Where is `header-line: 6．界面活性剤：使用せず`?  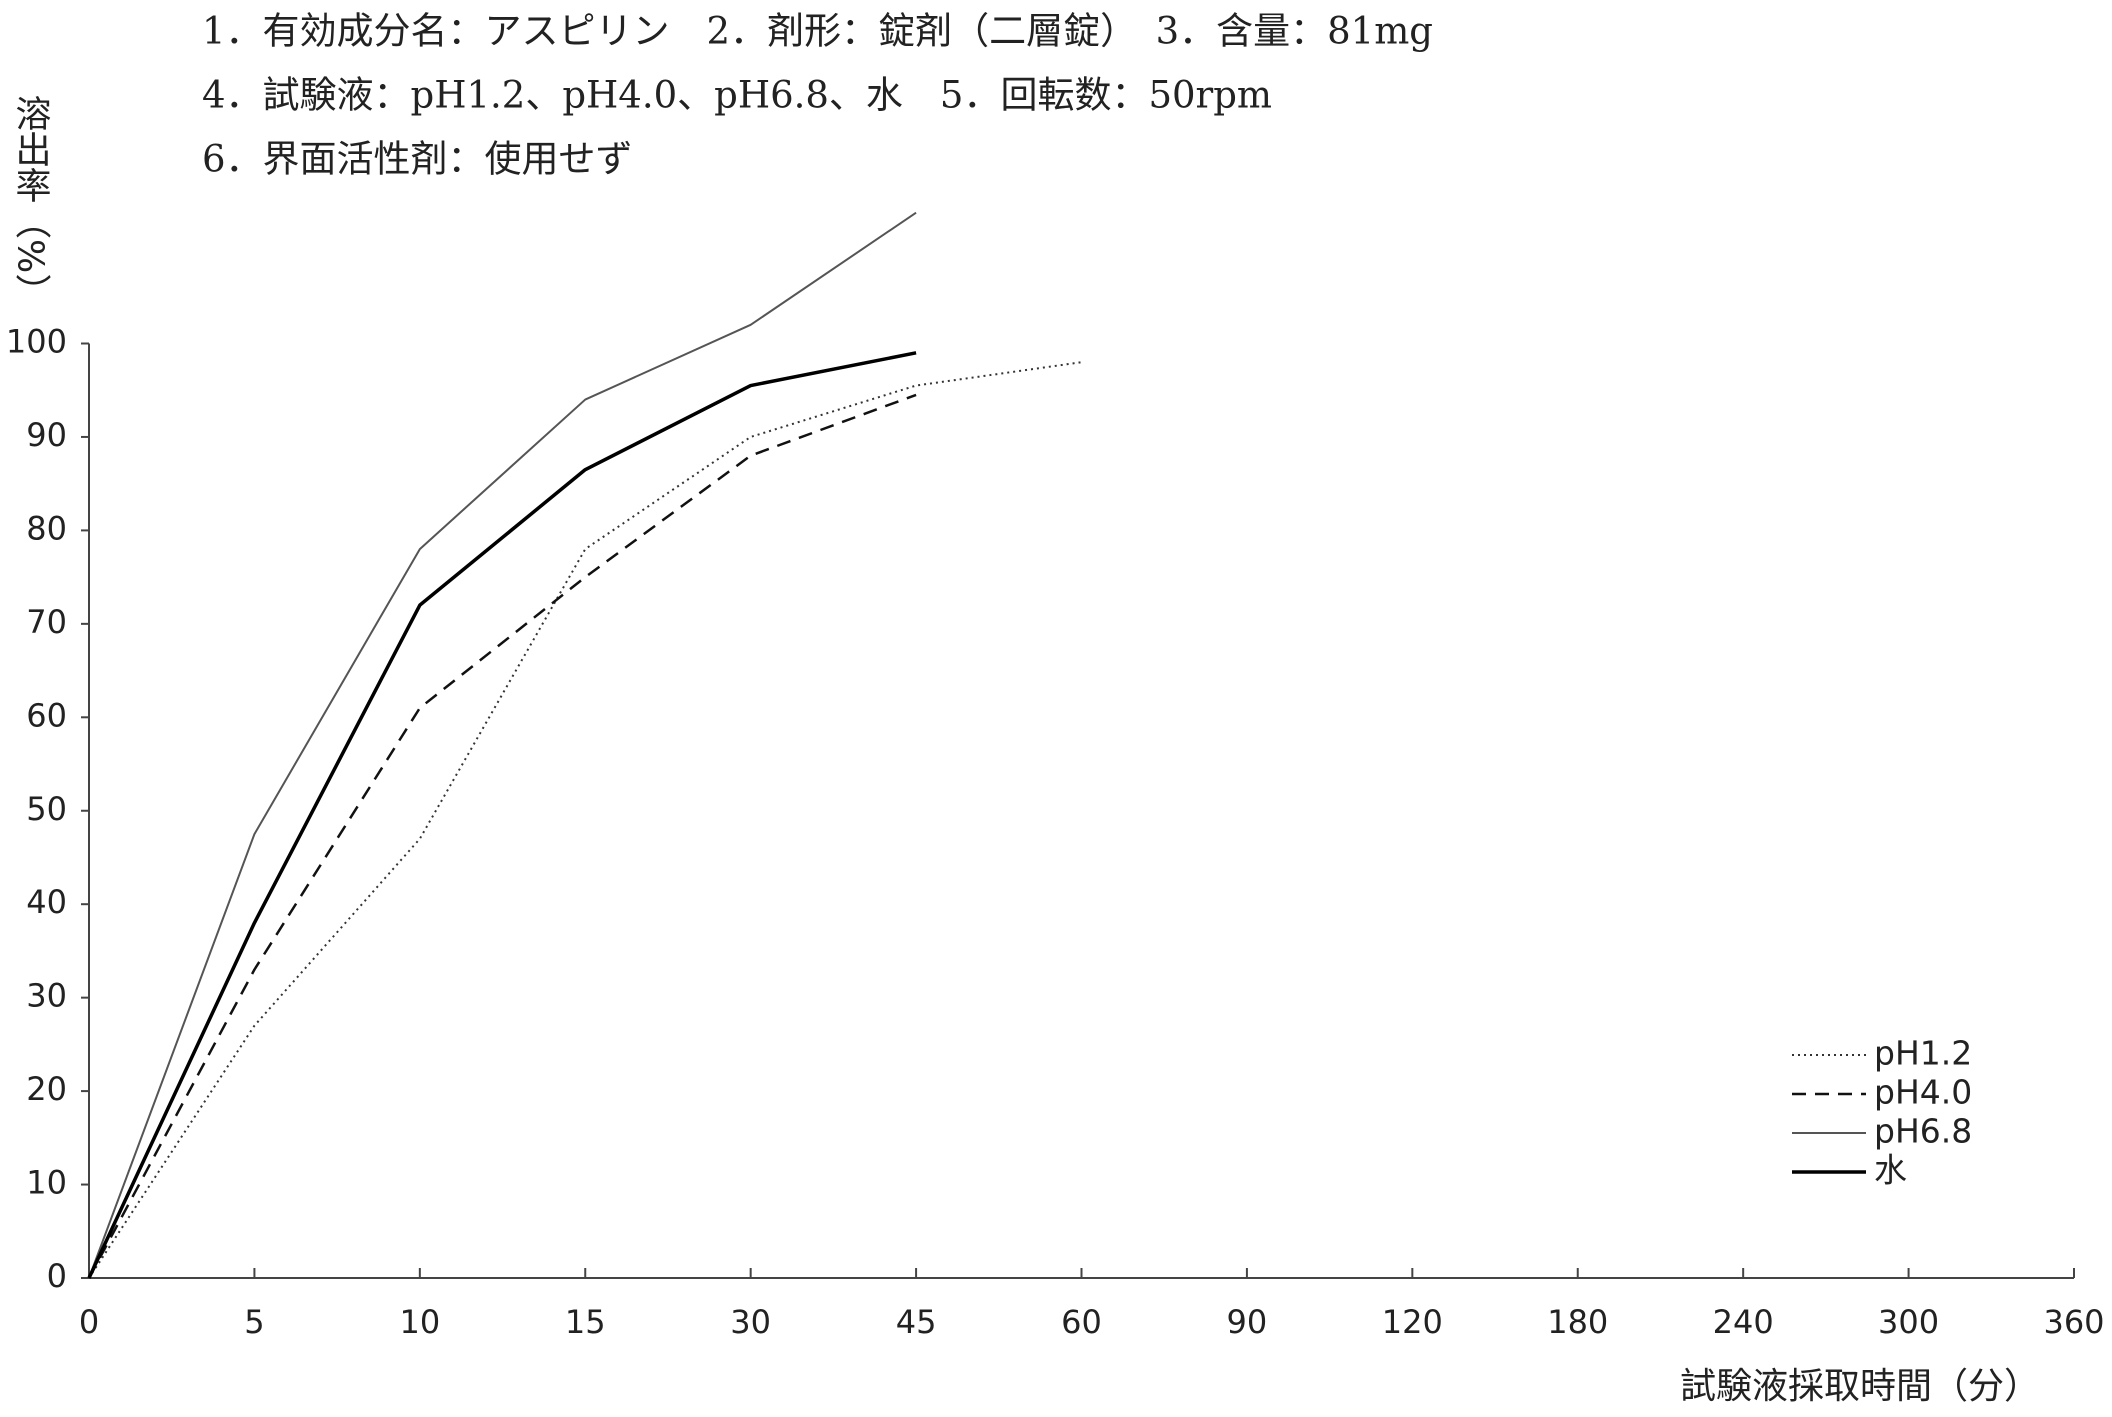 header-line: 6．界面活性剤：使用せず is located at coordinates (417, 159).